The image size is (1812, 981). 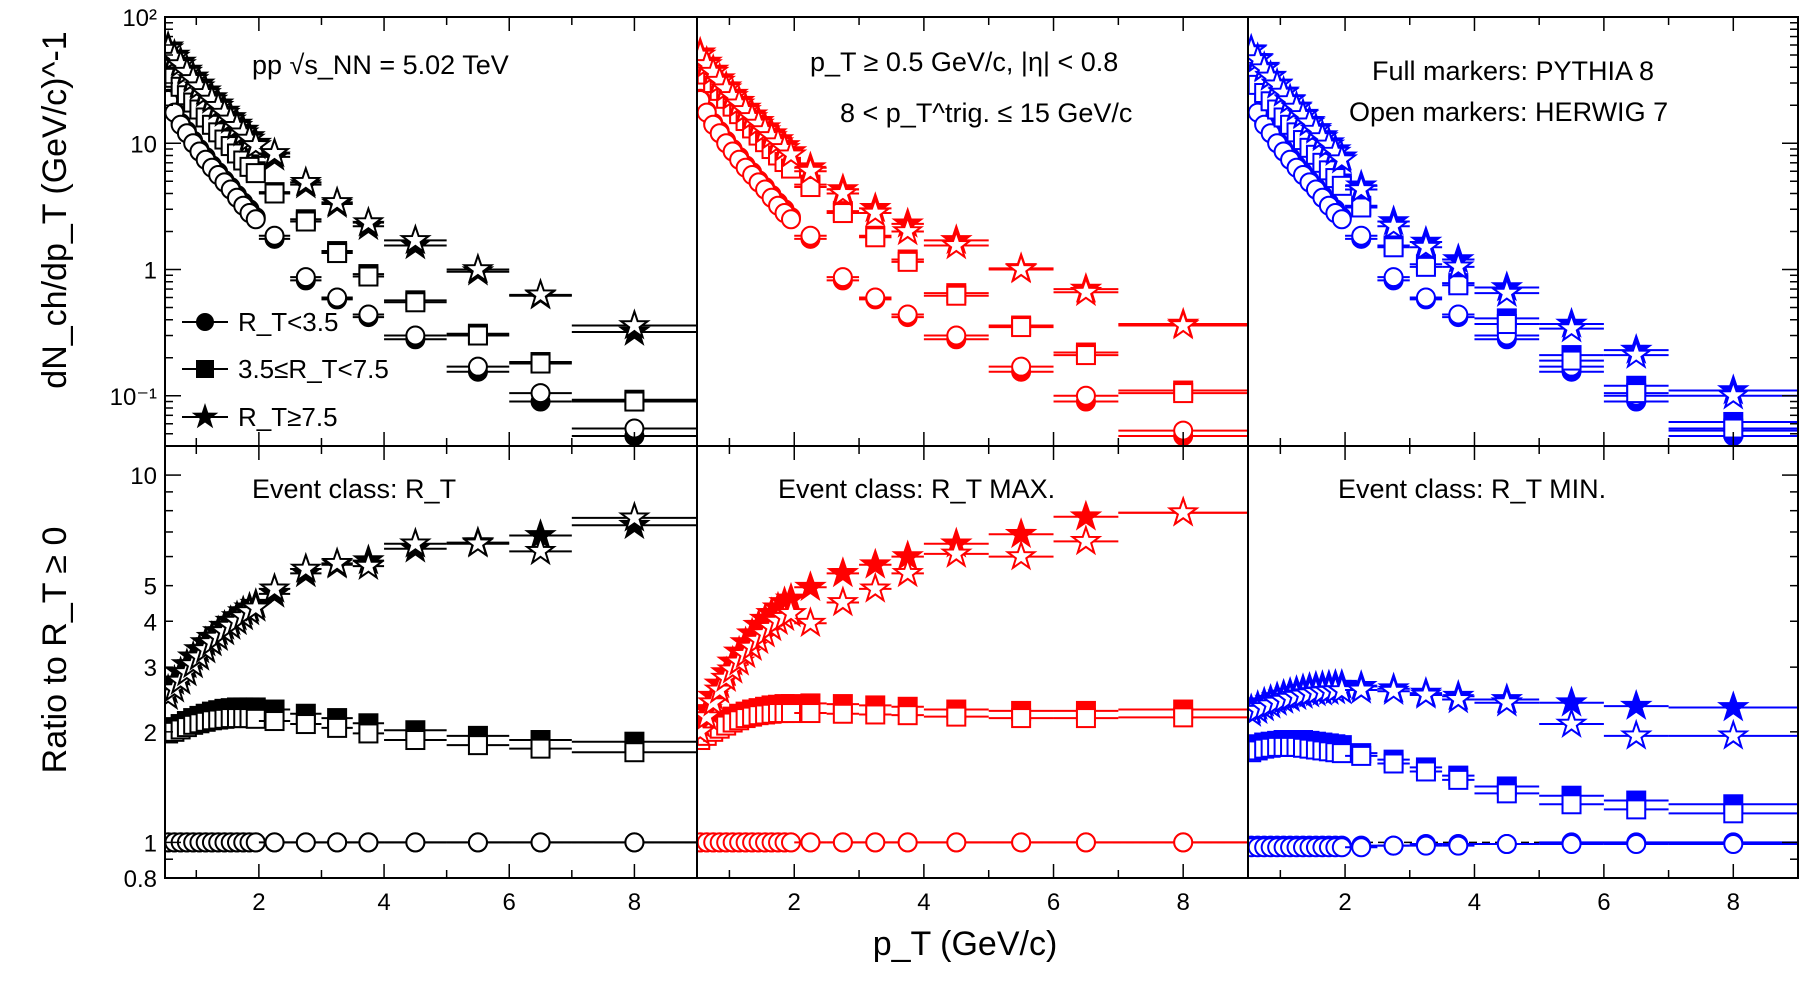 What do you see at coordinates (916, 489) in the screenshot?
I see `event-class-middle: Event class: R_T MAX.` at bounding box center [916, 489].